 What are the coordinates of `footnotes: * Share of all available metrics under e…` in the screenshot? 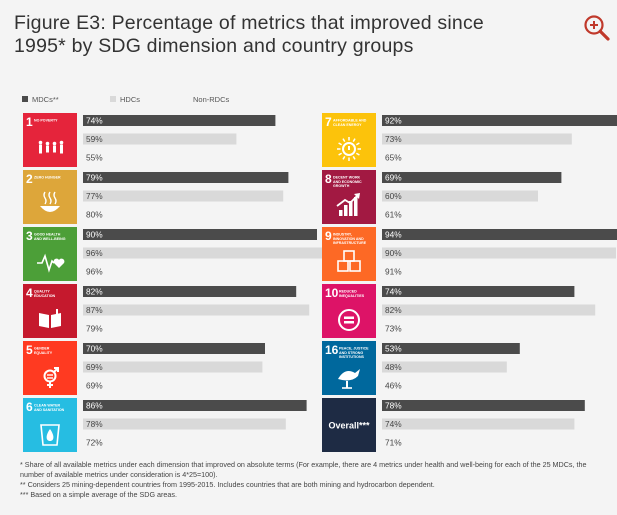 It's located at (315, 480).